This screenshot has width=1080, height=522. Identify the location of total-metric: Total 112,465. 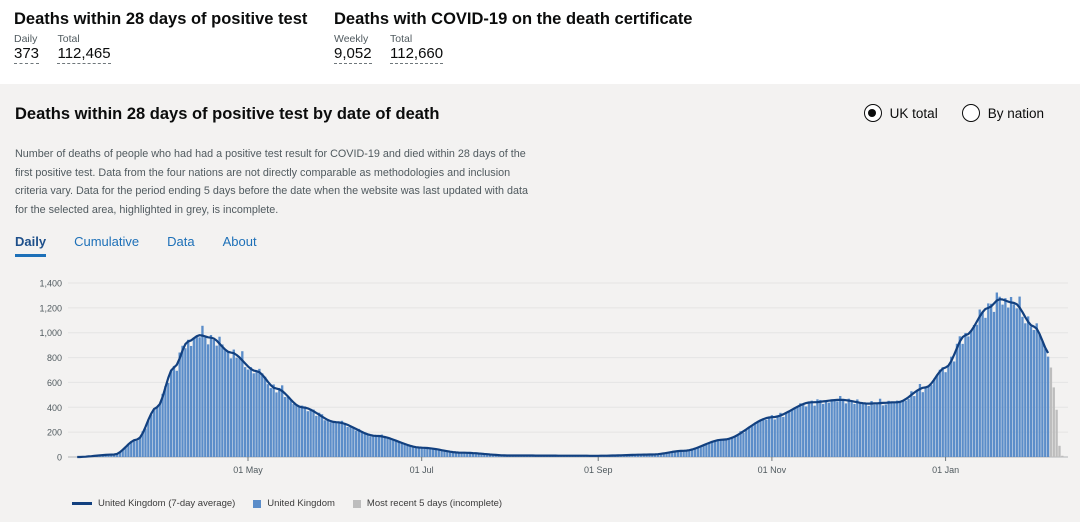
(84, 48).